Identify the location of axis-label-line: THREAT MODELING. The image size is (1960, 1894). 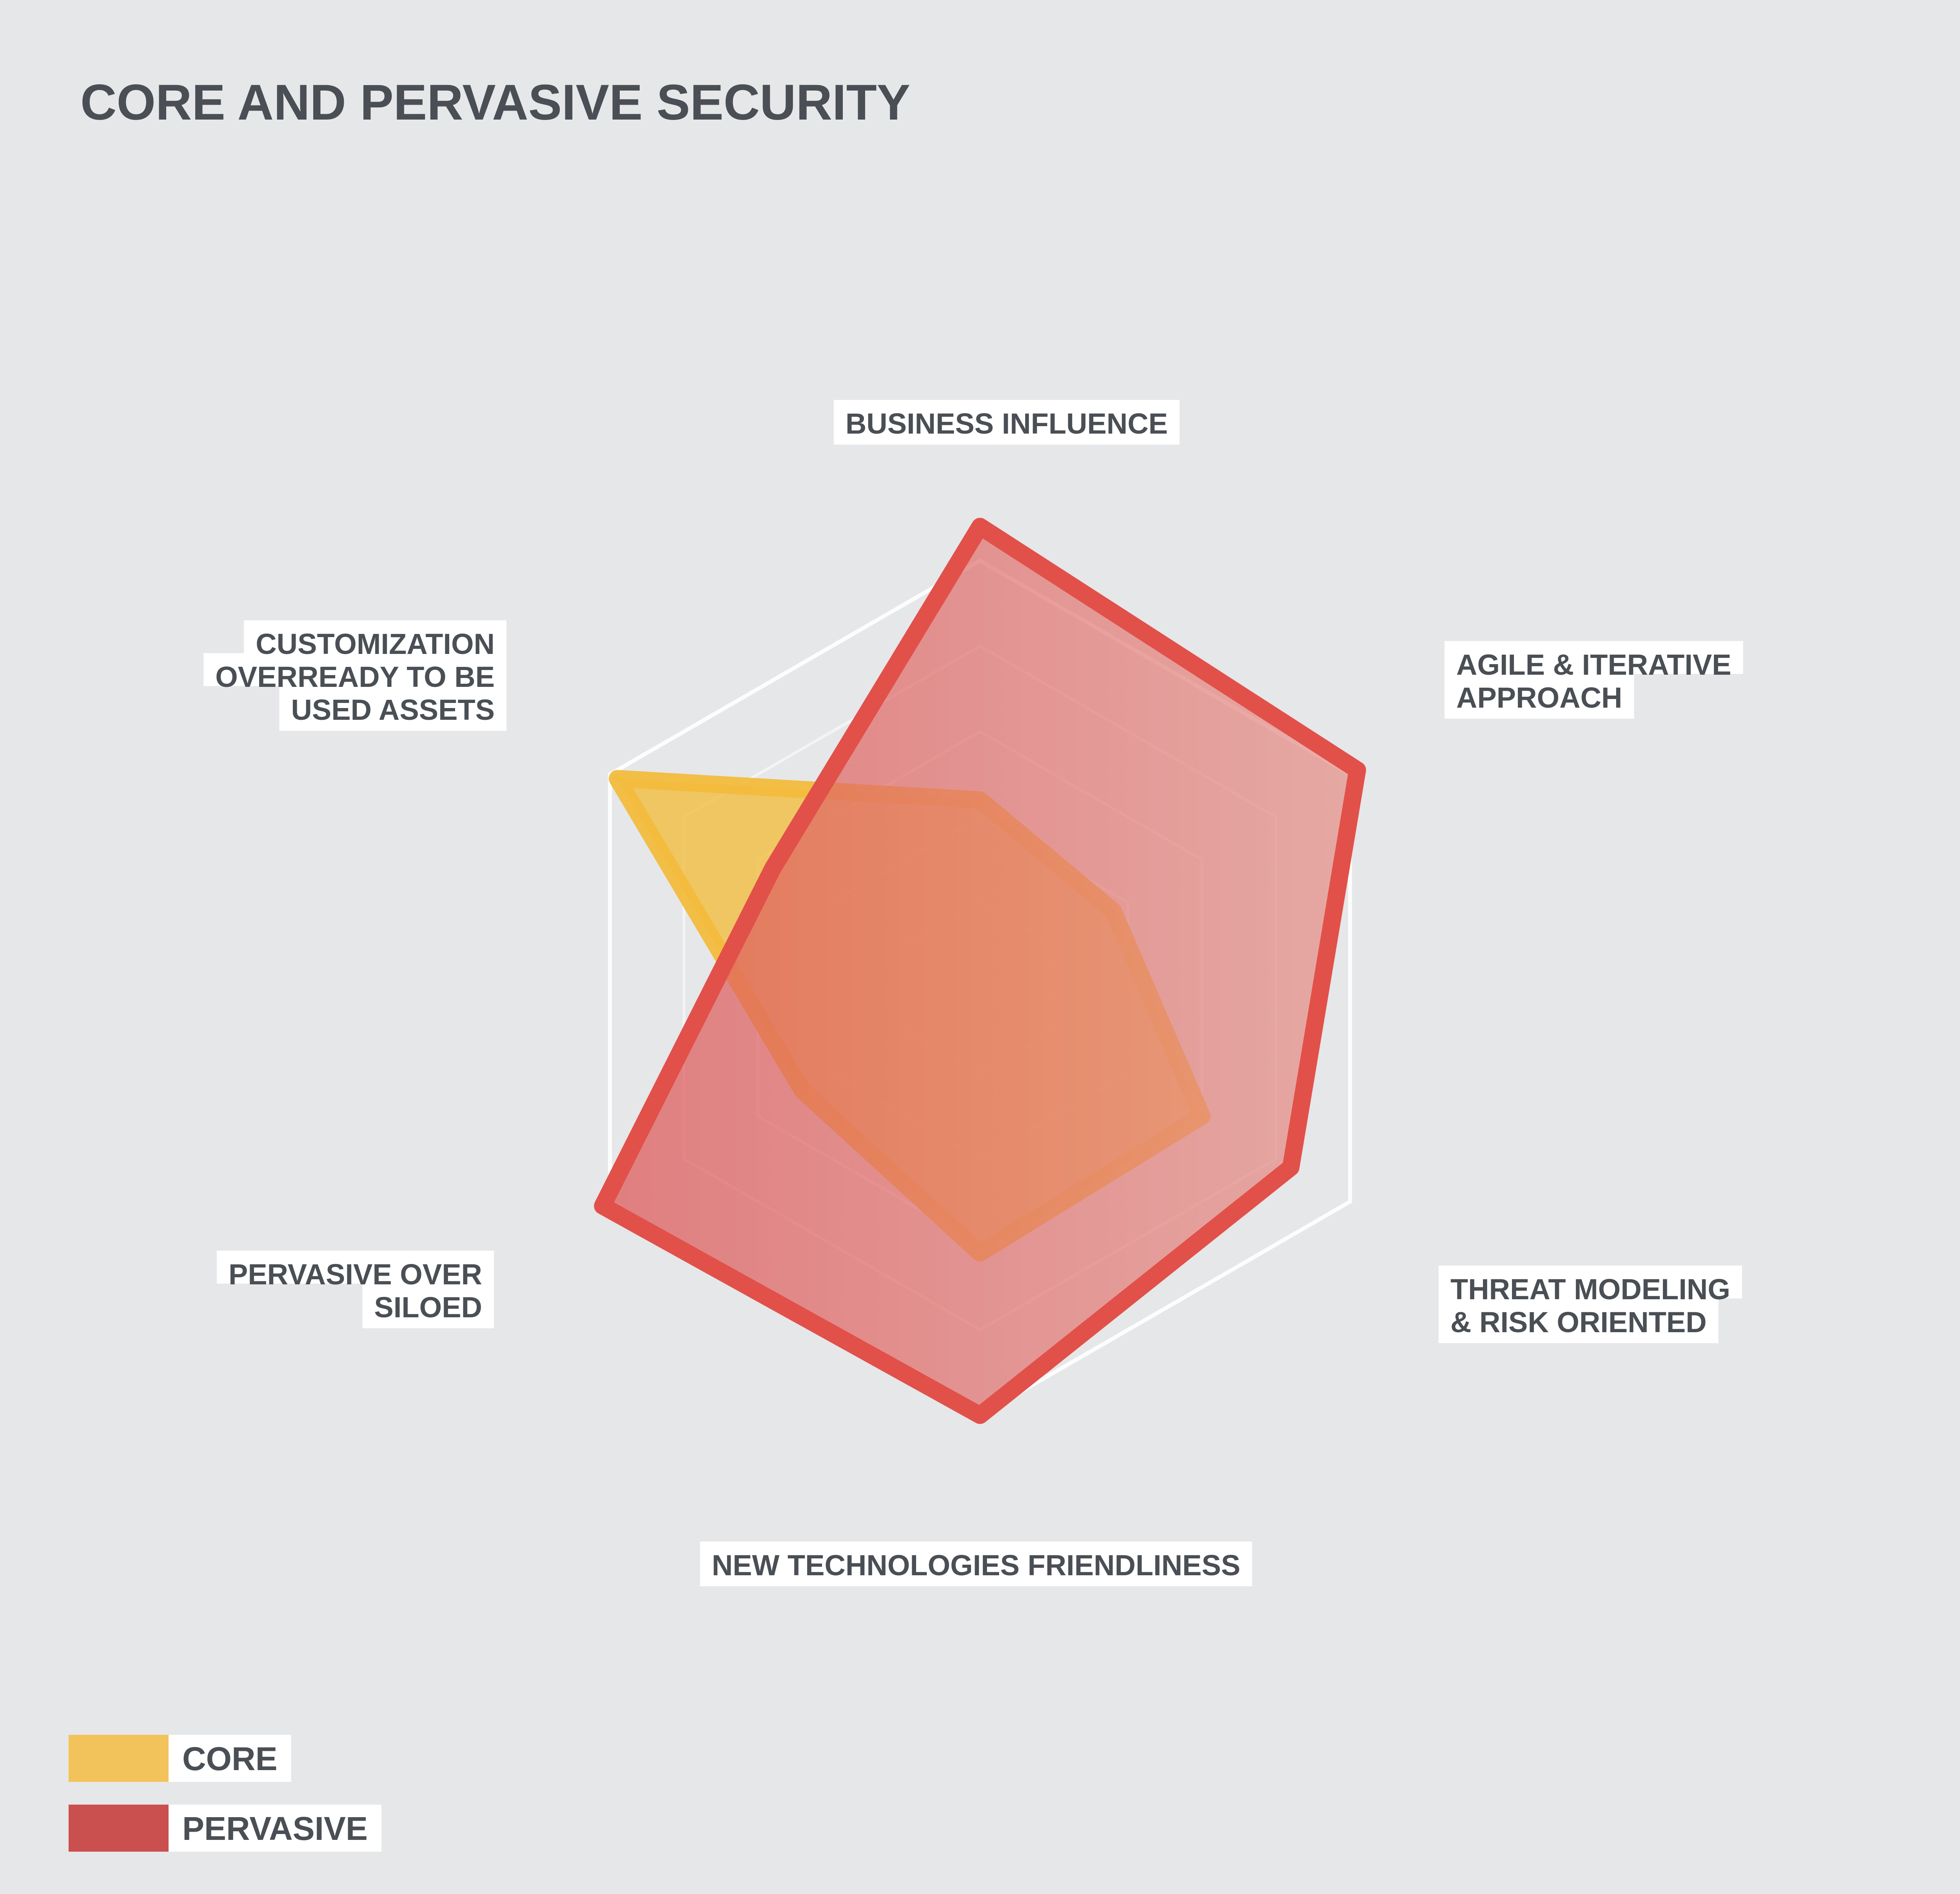
(1590, 1289).